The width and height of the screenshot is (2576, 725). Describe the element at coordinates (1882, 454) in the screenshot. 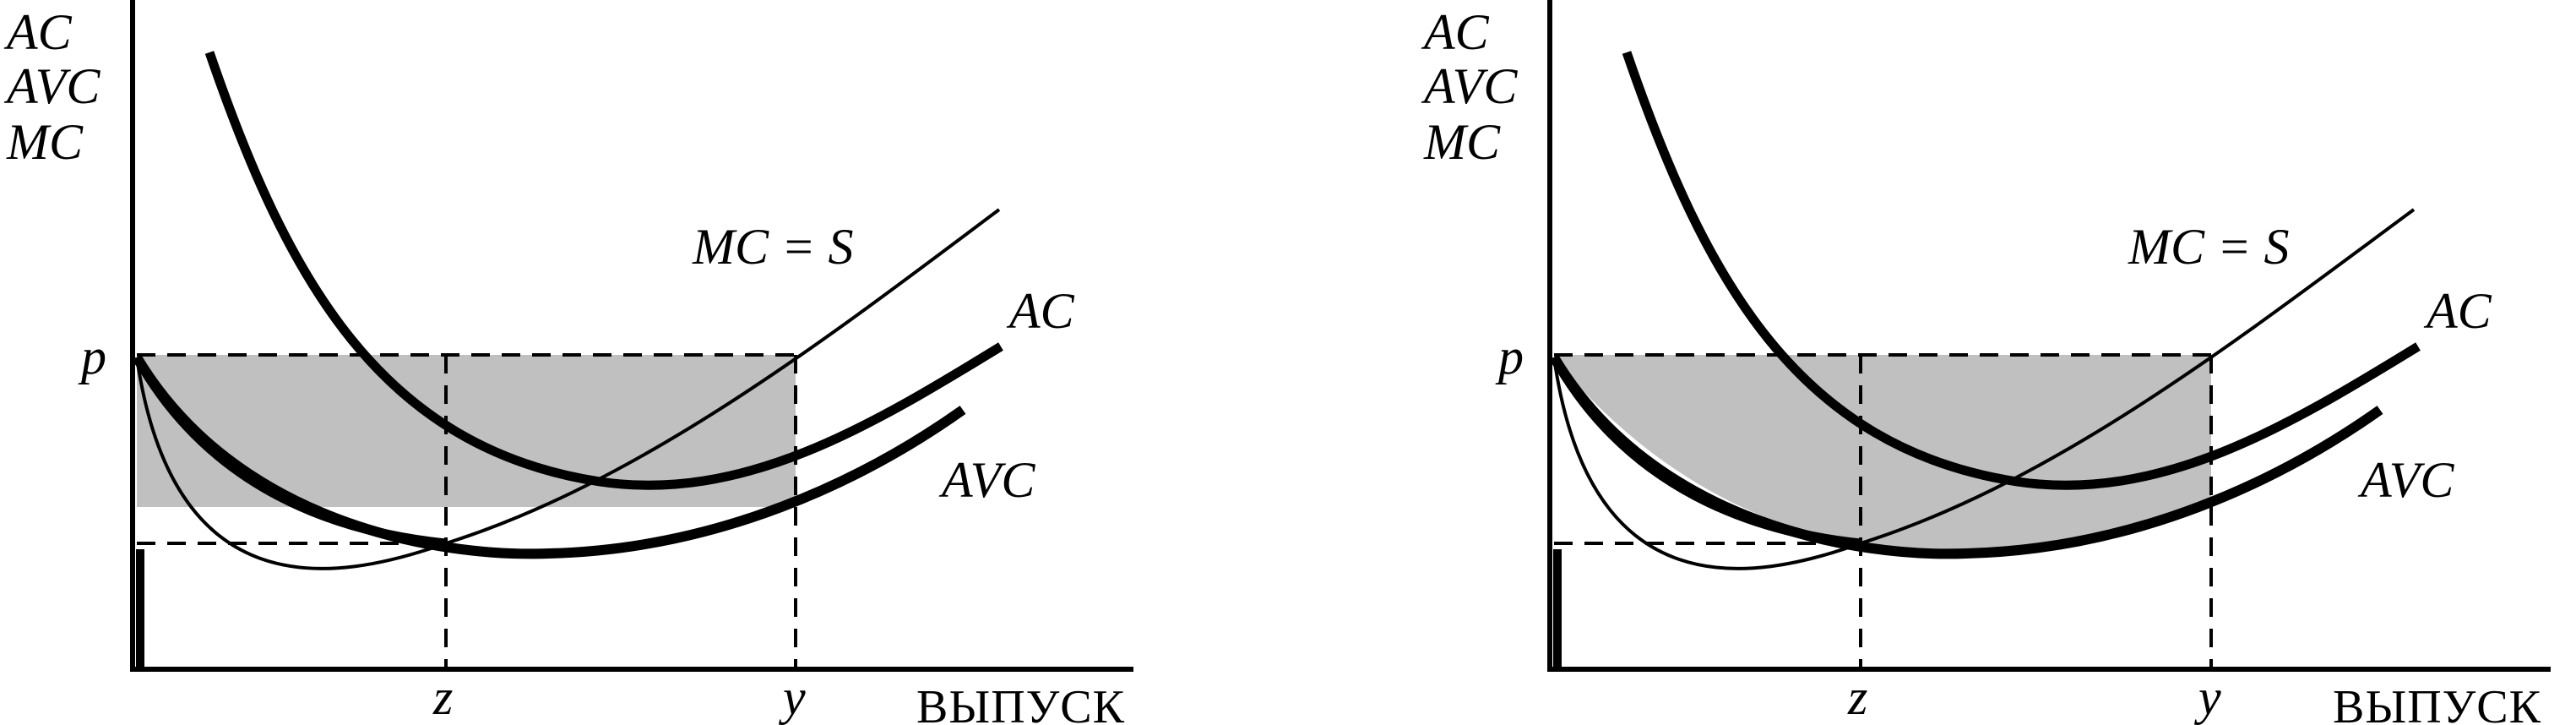

I see `shaded-area` at that location.